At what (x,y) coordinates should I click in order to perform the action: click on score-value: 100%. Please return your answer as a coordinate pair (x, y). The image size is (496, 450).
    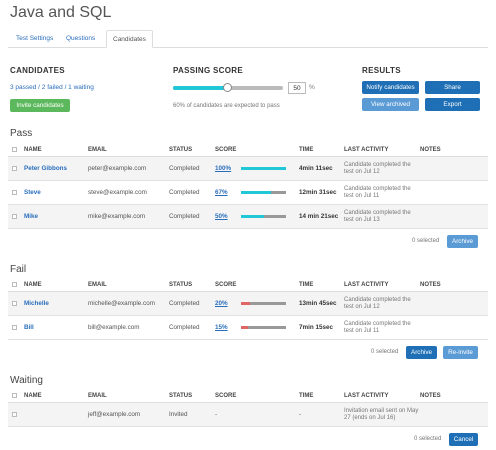
    Looking at the image, I should click on (223, 168).